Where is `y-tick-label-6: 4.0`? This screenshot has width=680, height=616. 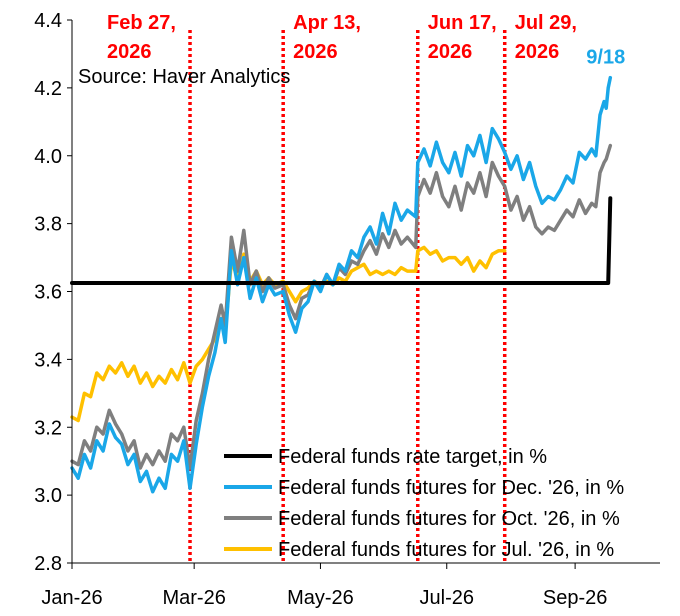 y-tick-label-6: 4.0 is located at coordinates (48, 157).